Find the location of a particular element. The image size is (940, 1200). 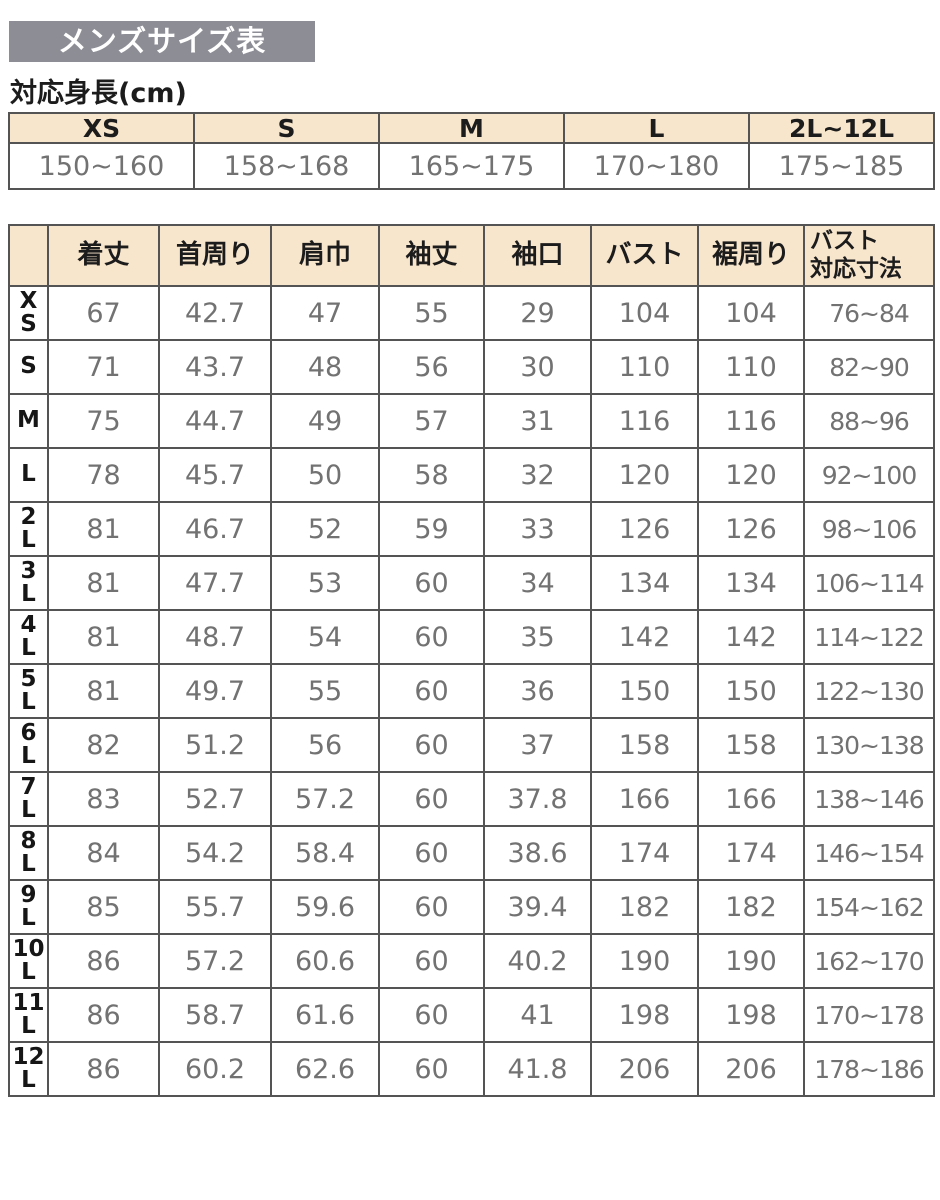

size-cell: 76~84 is located at coordinates (869, 313).